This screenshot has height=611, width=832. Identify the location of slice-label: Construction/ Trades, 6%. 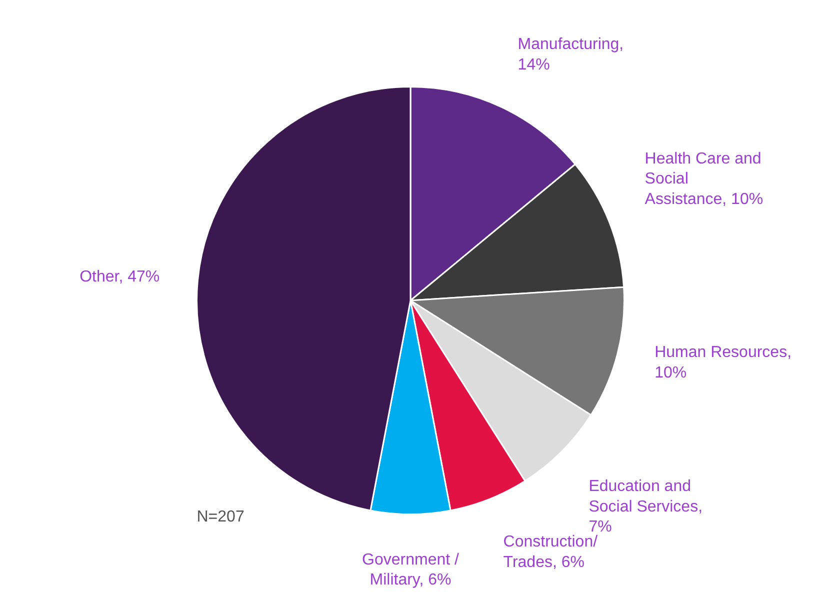
(550, 553).